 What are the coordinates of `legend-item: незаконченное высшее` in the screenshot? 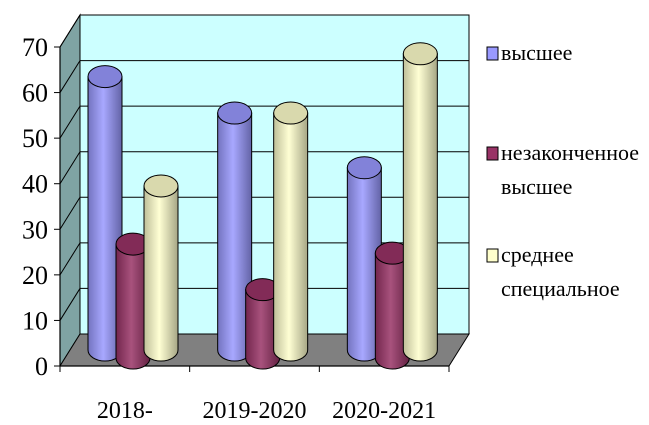 It's located at (562, 169).